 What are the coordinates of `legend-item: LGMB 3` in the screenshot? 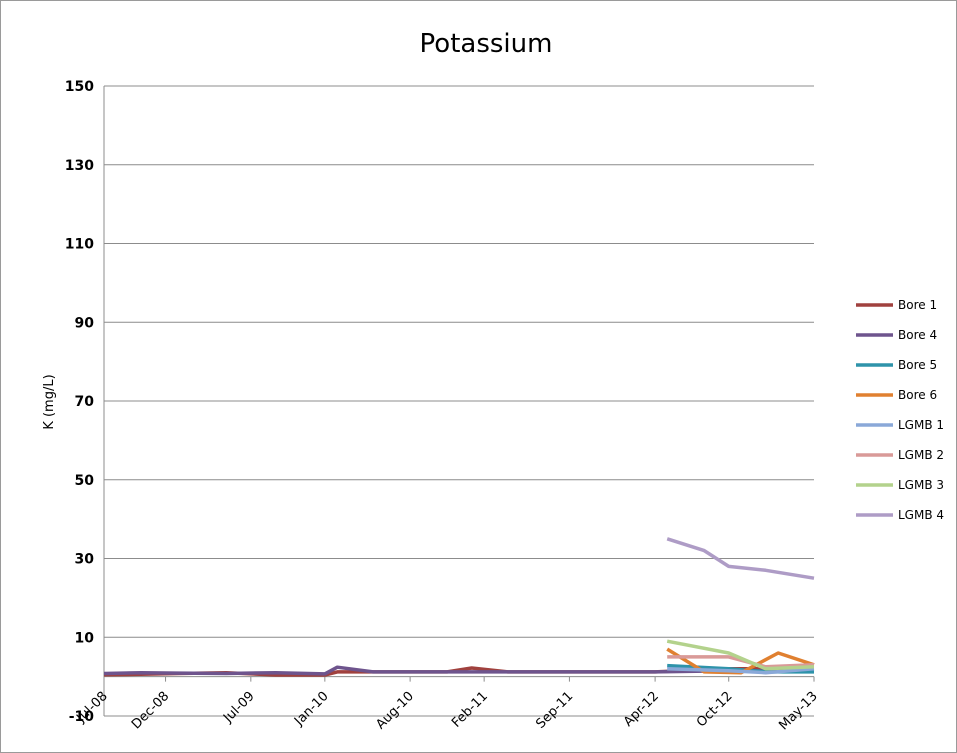 It's located at (900, 485).